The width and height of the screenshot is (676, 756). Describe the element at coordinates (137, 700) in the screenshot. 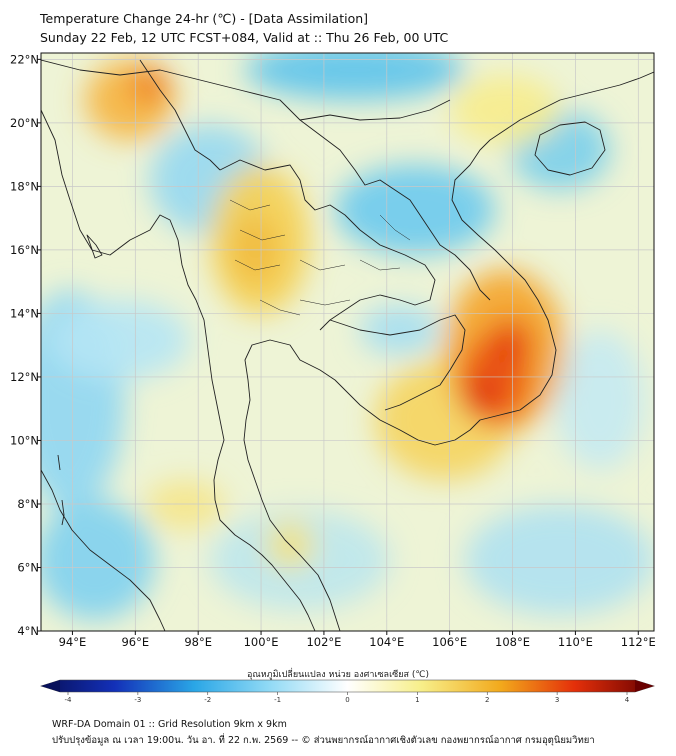

I see `colorbar-tick-label: -3` at that location.